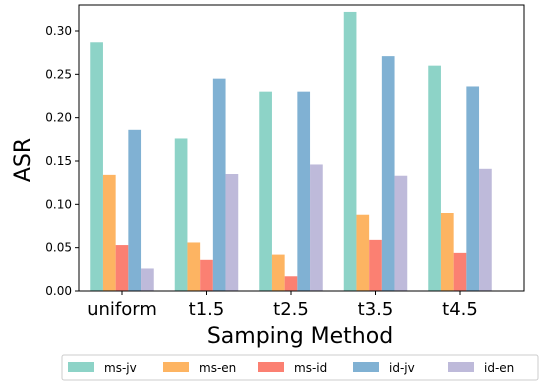 This screenshot has height=383, width=540. Describe the element at coordinates (499, 368) in the screenshot. I see `legend-label-id-en: id-en` at that location.